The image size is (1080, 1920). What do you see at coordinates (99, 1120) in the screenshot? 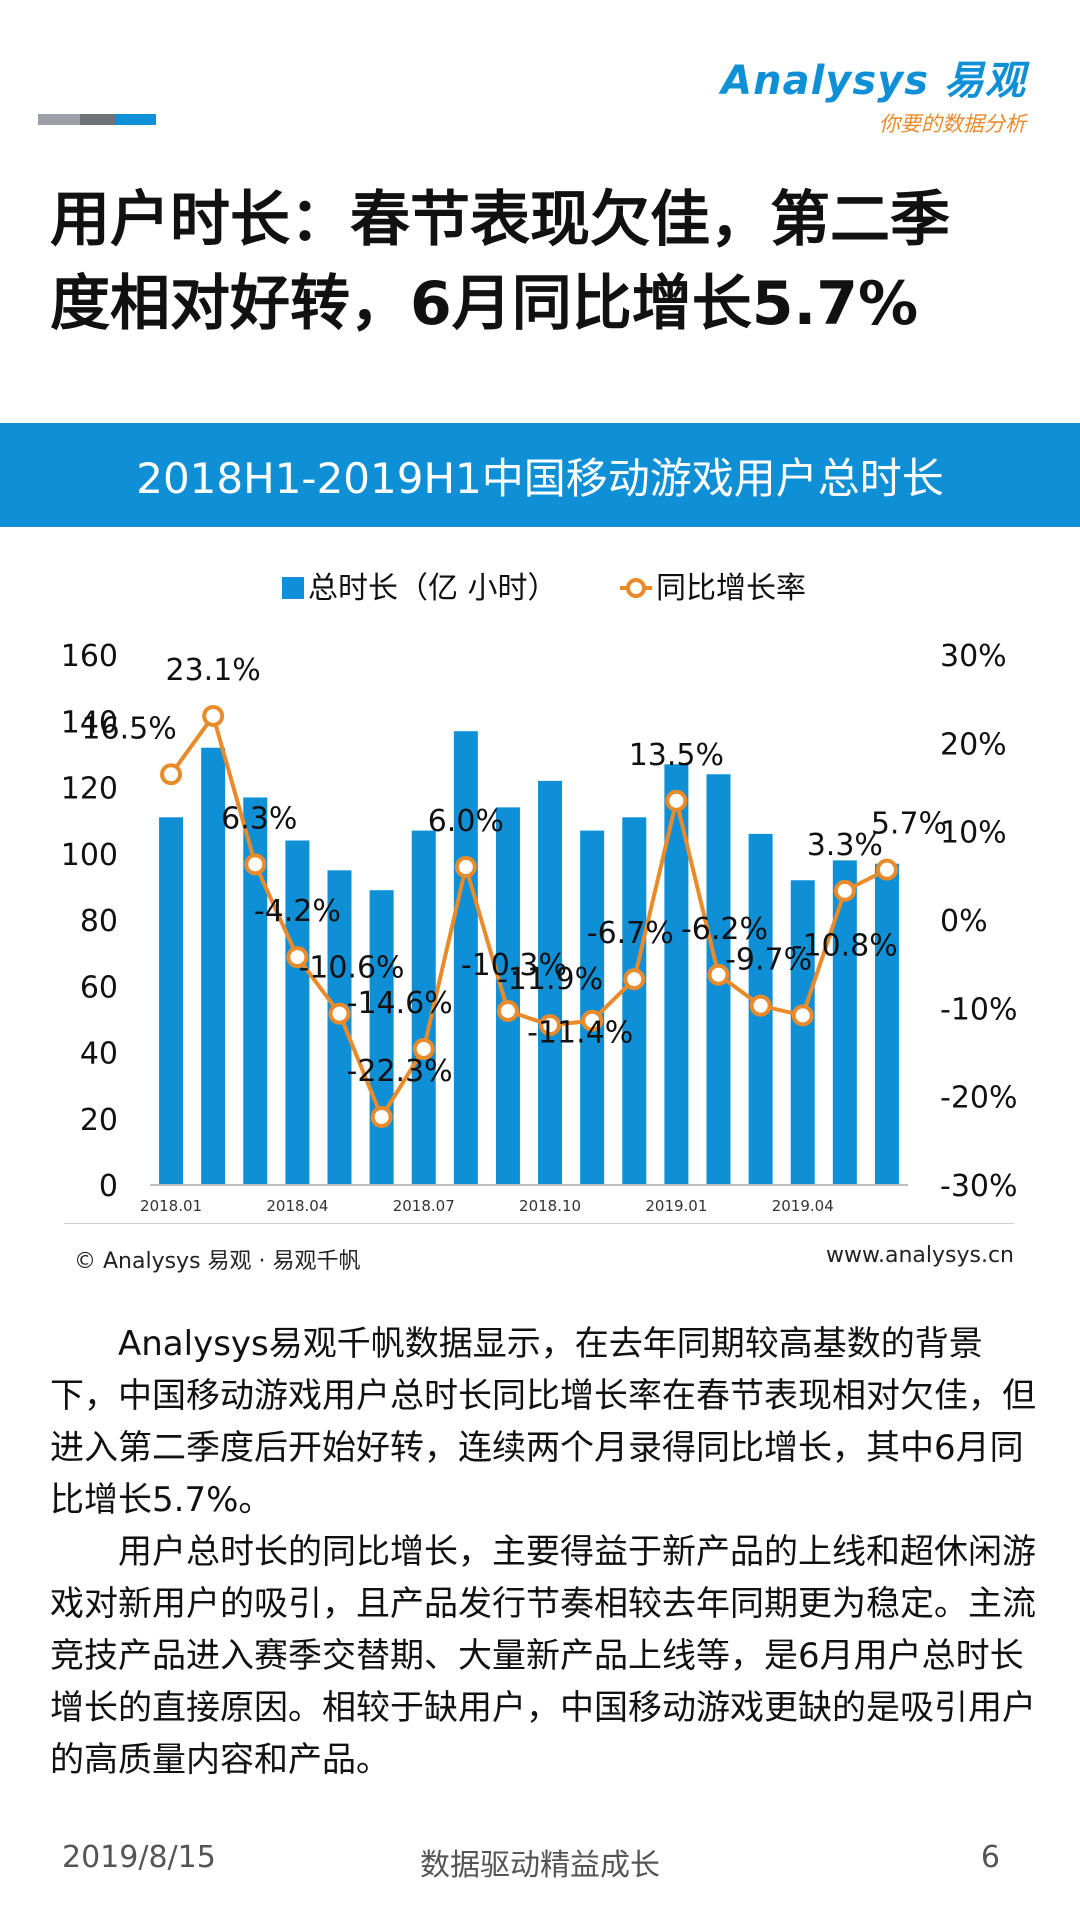
I see `y-left-tick-label: 20` at bounding box center [99, 1120].